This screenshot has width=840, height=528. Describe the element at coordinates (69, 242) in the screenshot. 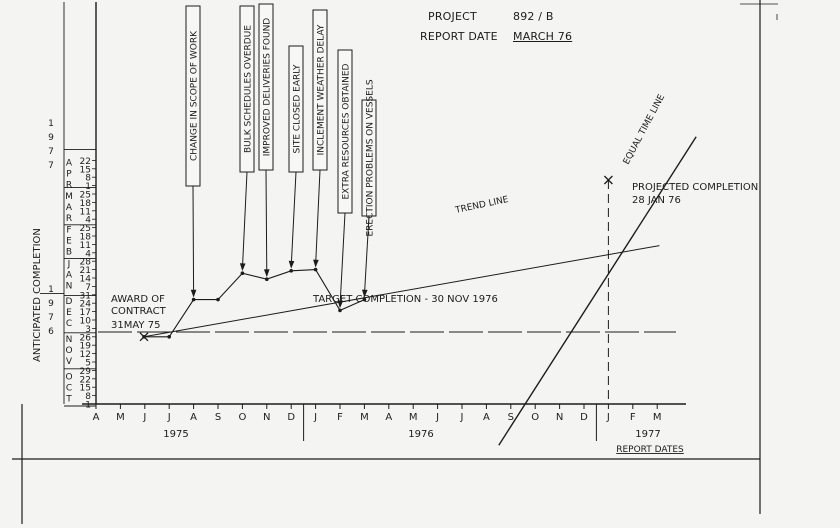

I see `y-month-letter: E` at that location.